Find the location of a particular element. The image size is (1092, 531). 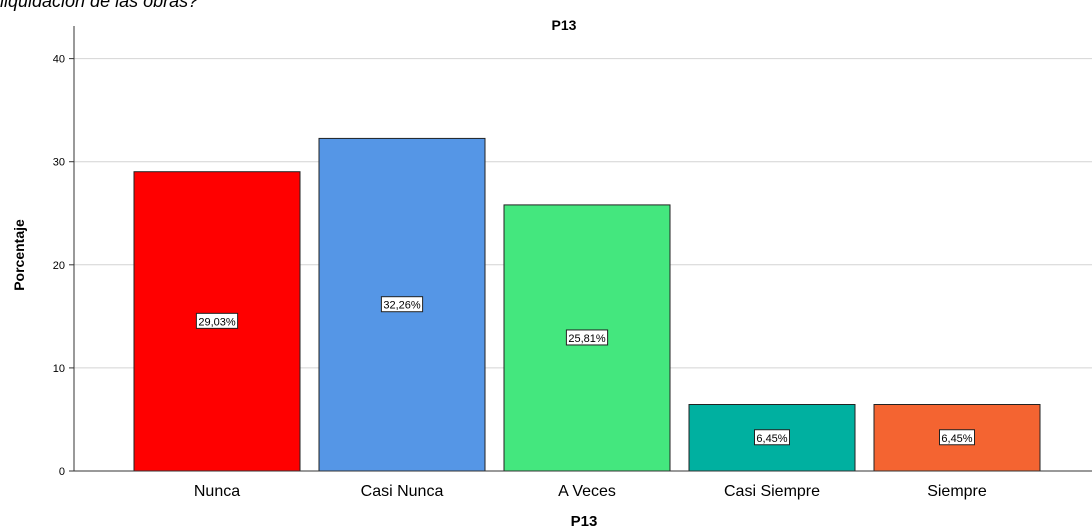

data-label-box-siempre is located at coordinates (957, 437).